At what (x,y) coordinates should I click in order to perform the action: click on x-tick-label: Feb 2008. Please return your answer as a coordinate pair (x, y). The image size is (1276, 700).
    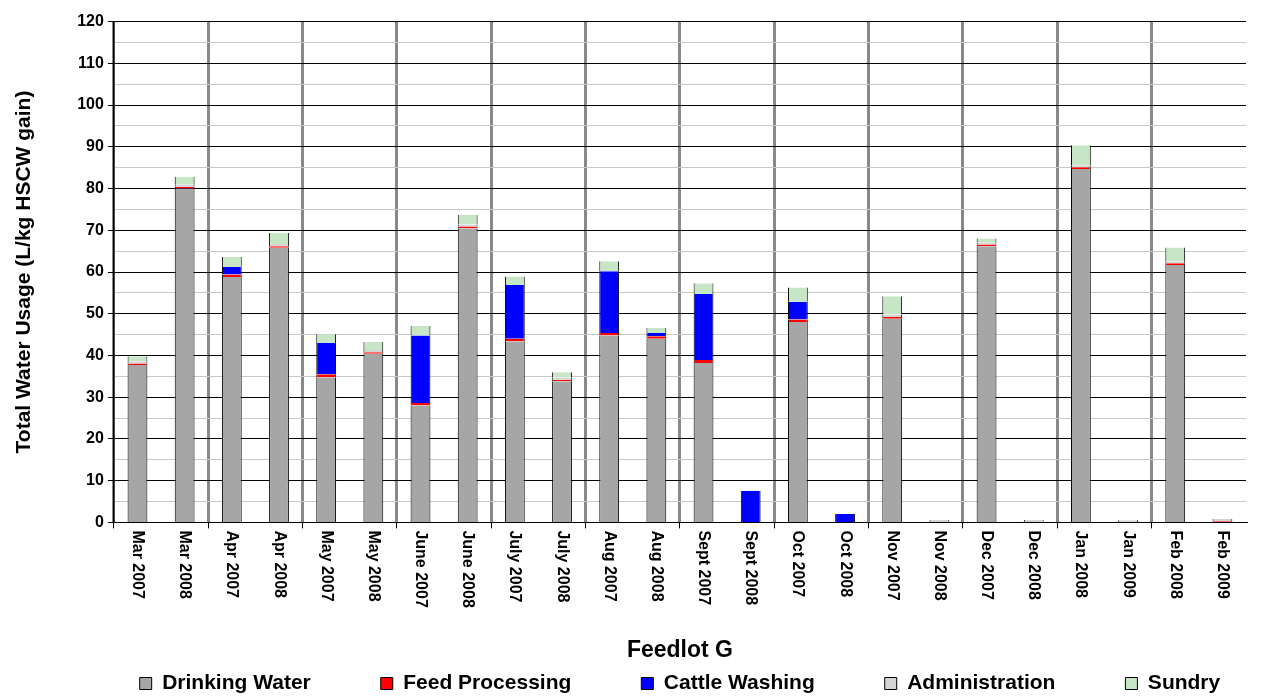
    Looking at the image, I should click on (1176, 564).